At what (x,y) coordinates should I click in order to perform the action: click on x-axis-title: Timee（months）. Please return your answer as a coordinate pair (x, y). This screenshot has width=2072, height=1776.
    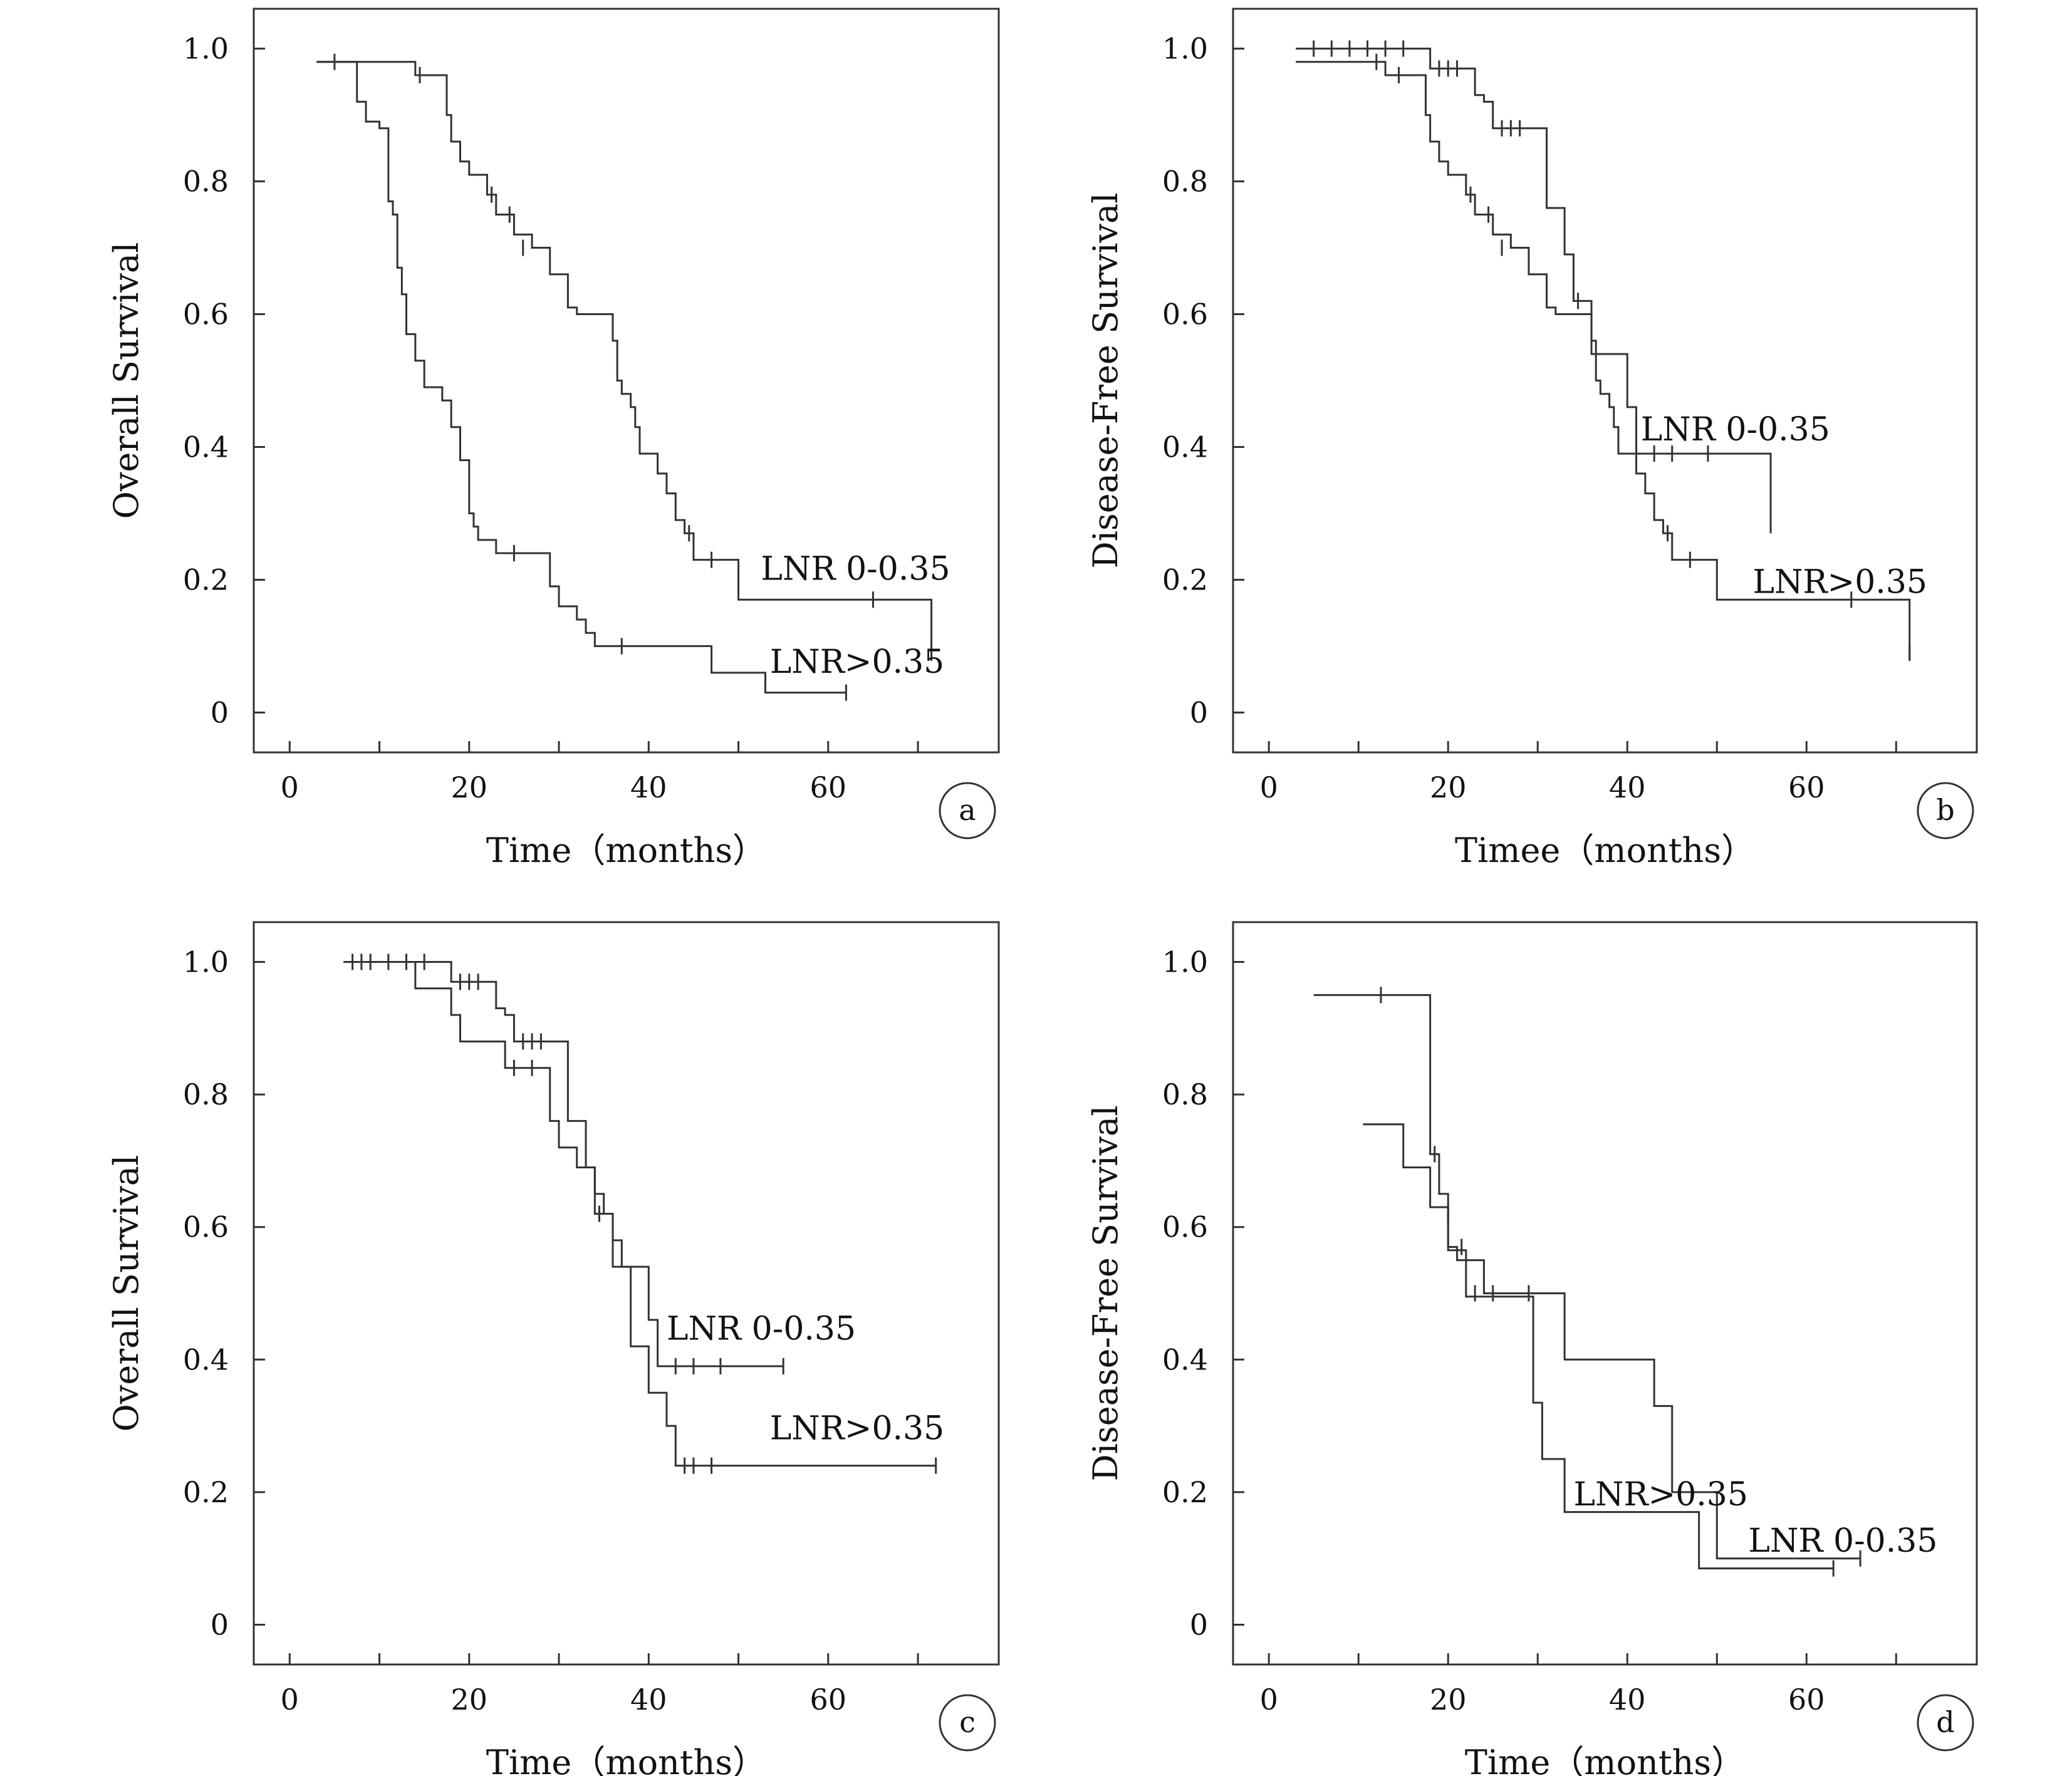
    Looking at the image, I should click on (1605, 850).